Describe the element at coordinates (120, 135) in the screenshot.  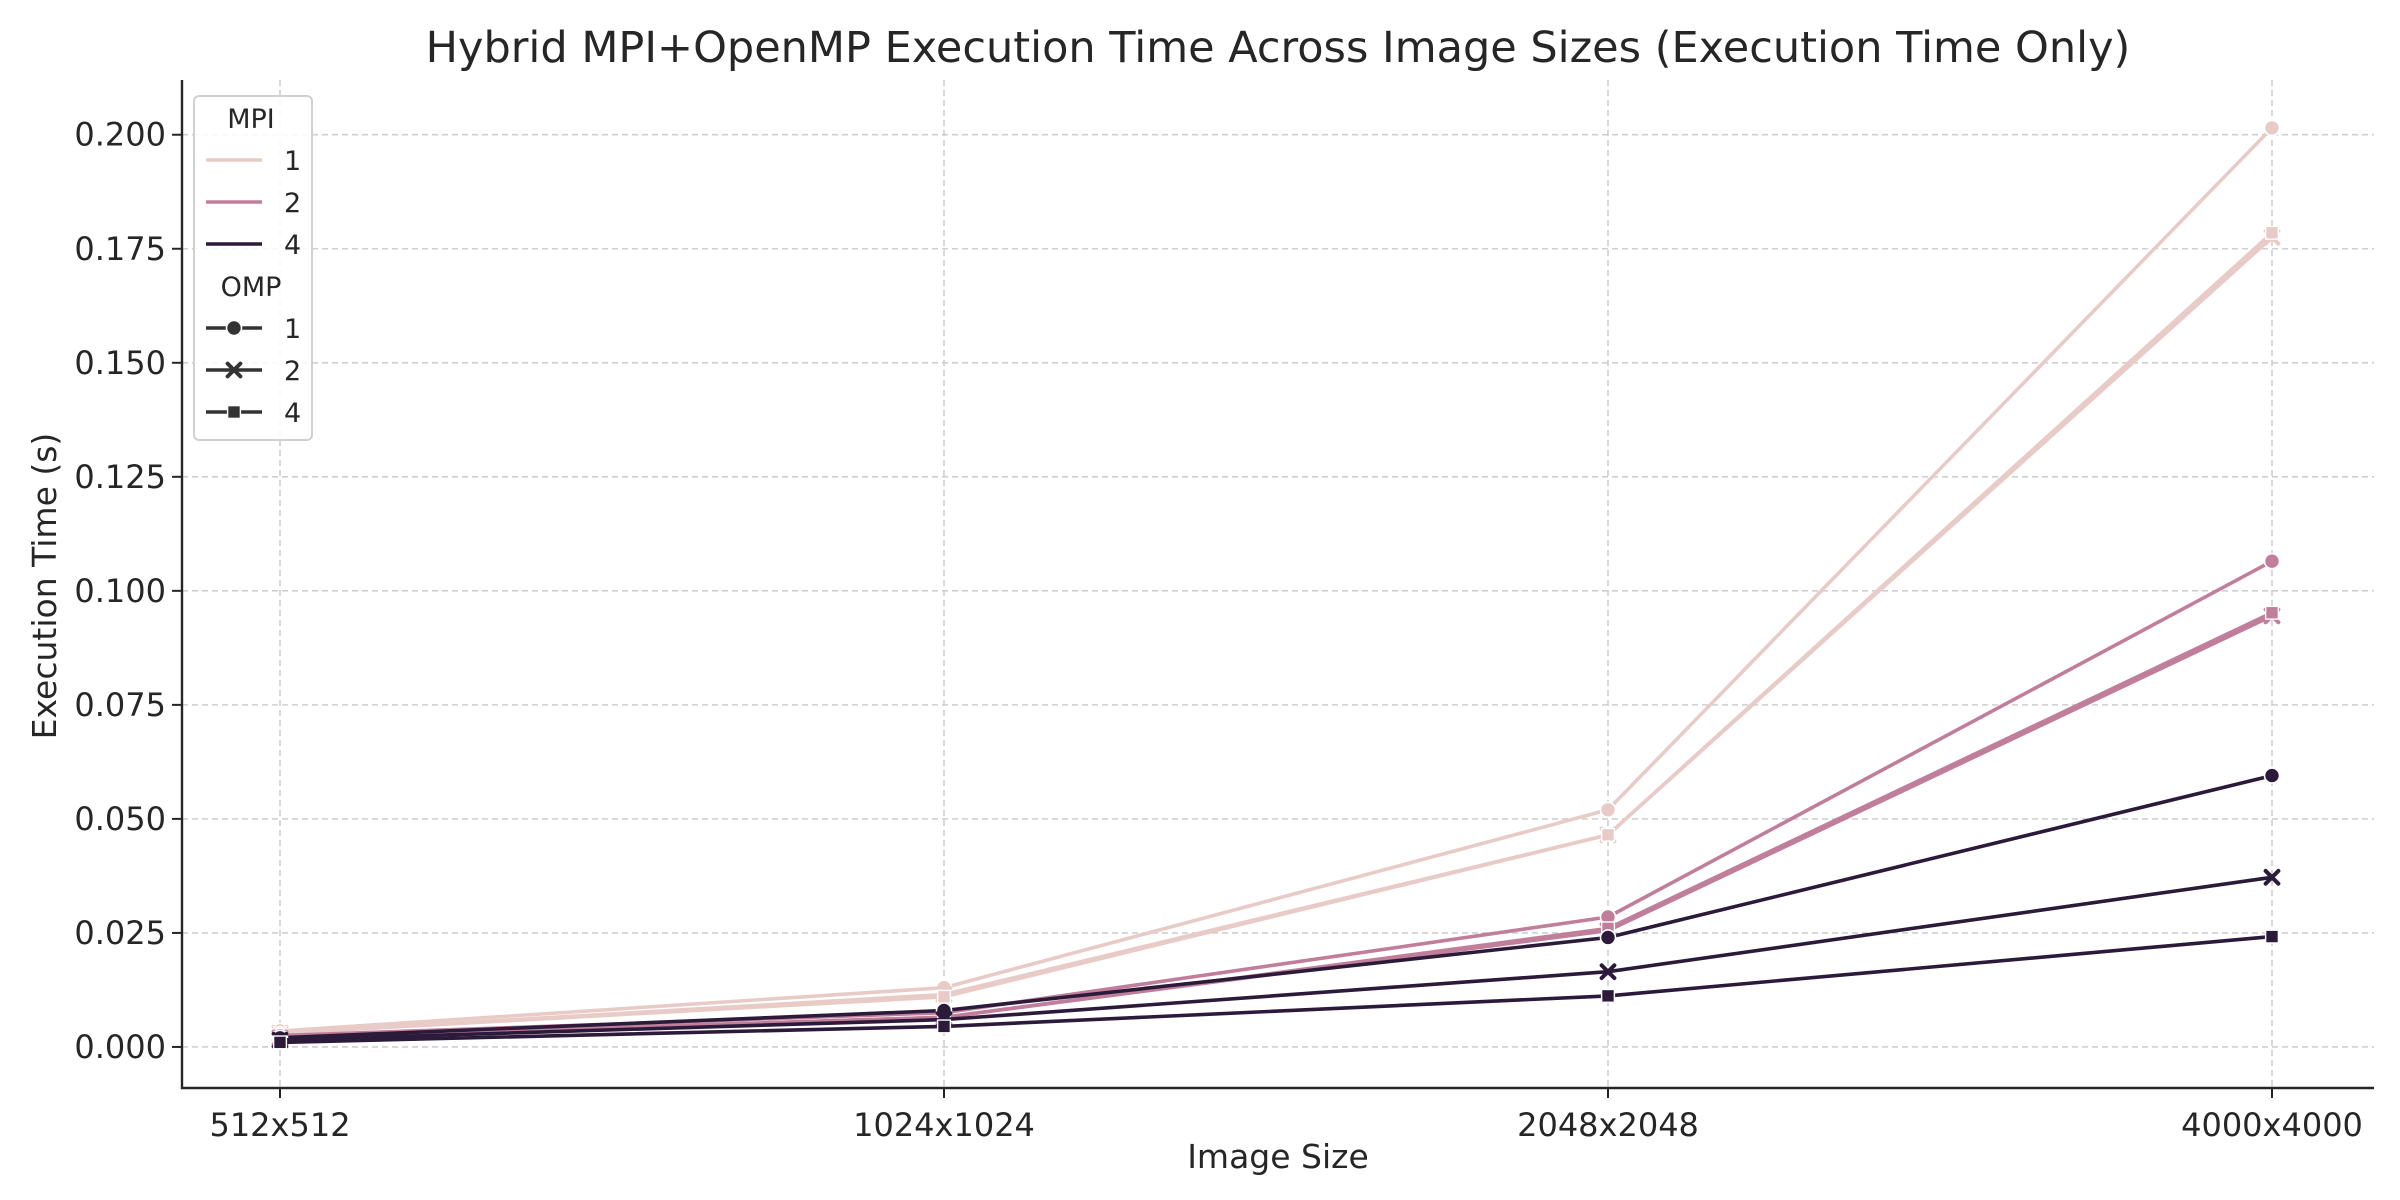
I see `y-tick-label: 0.200` at that location.